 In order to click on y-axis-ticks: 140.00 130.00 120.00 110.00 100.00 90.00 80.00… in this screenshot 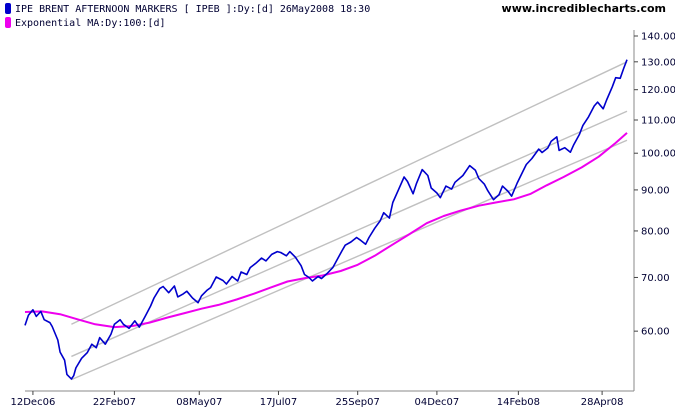, I will do `click(654, 185)`.